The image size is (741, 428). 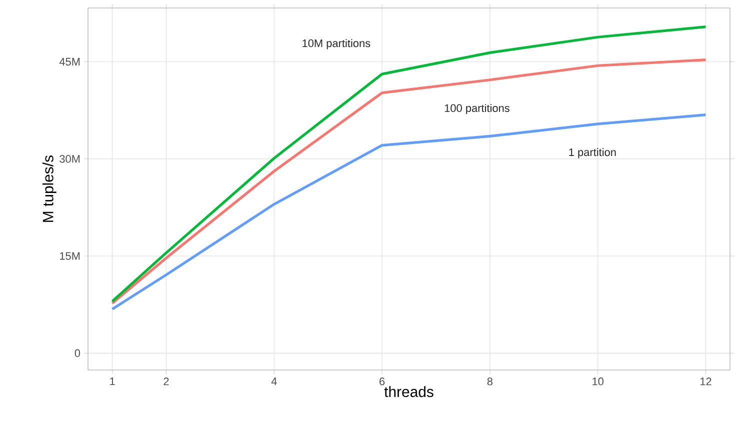 I want to click on series-label: 1 partition, so click(x=592, y=153).